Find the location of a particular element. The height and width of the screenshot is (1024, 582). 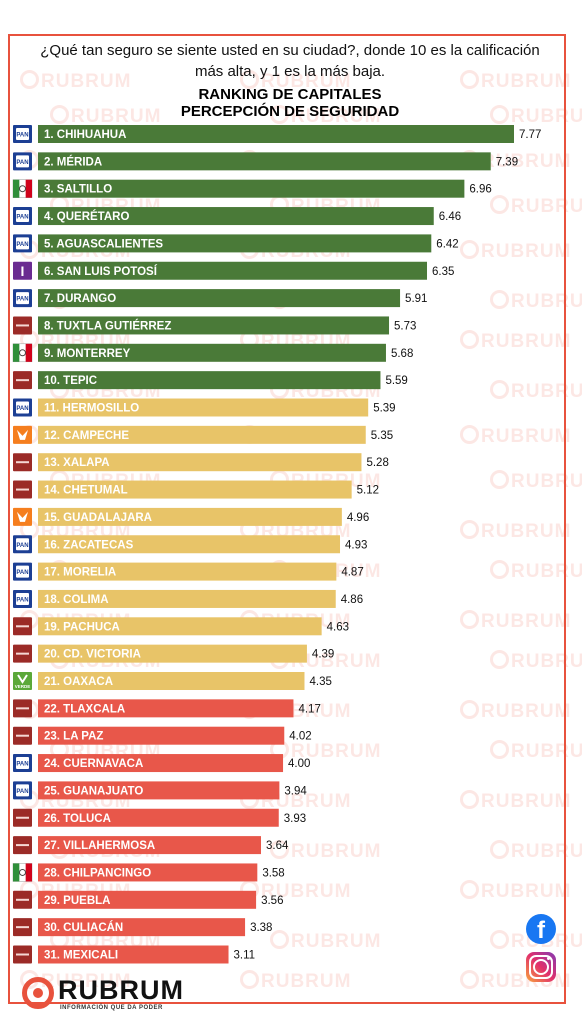

bar-value-label: 4.96 is located at coordinates (358, 518).